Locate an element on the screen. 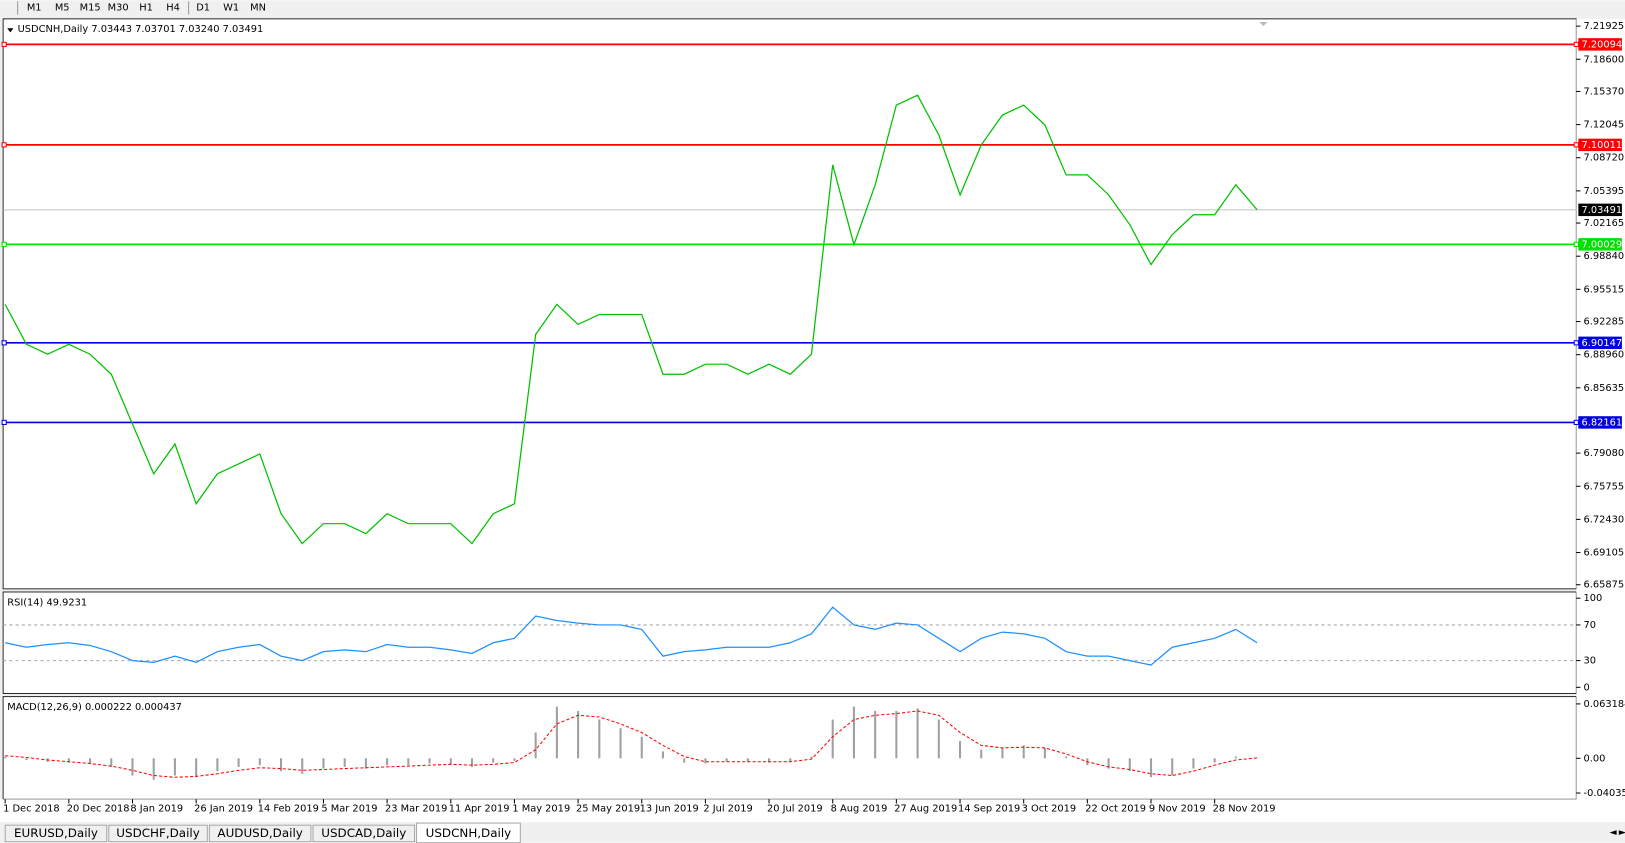 This screenshot has width=1625, height=843. y-tick-label: 7.05395 is located at coordinates (1604, 191).